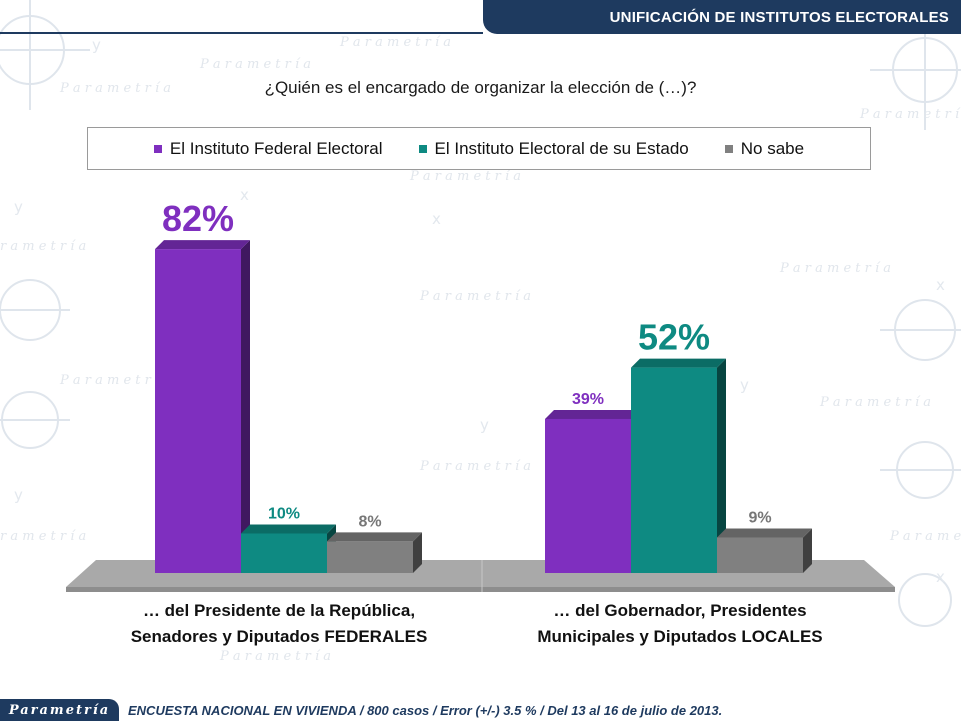 This screenshot has height=721, width=961. I want to click on data-label-1-2: 10%, so click(284, 514).